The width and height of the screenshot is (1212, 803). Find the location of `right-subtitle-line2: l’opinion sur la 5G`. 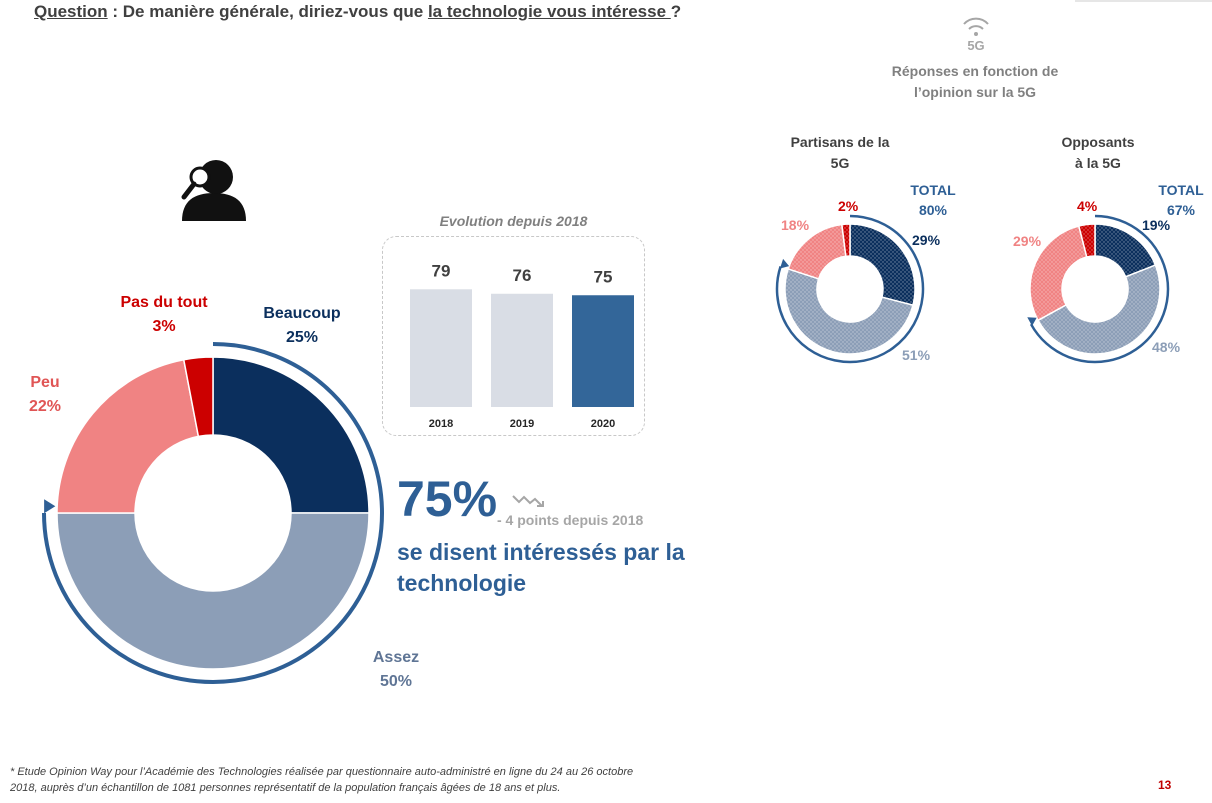

right-subtitle-line2: l’opinion sur la 5G is located at coordinates (975, 92).